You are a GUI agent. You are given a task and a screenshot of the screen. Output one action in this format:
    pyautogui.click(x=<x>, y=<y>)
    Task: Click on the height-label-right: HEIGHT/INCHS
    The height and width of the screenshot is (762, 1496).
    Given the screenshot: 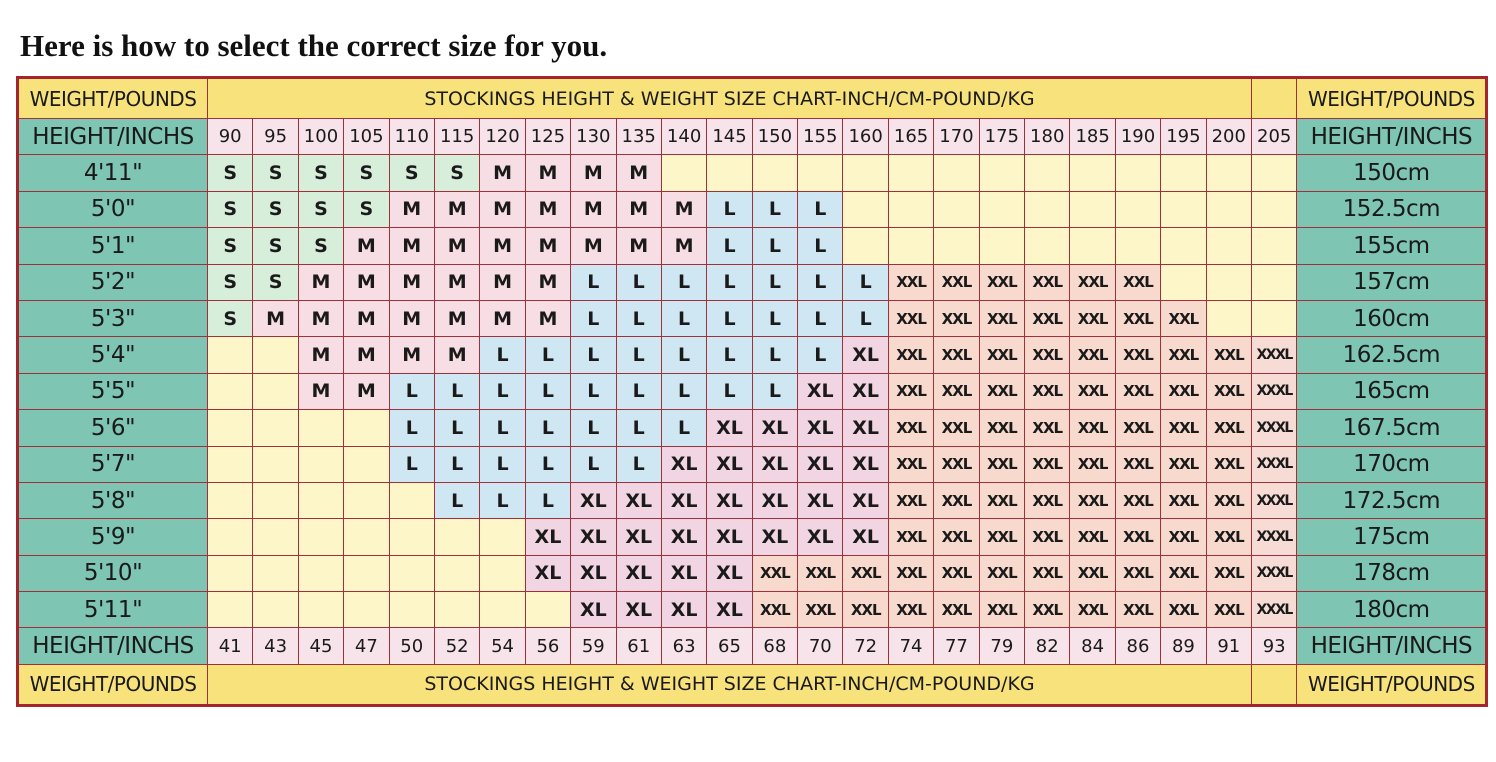 What is the action you would take?
    pyautogui.click(x=1392, y=646)
    